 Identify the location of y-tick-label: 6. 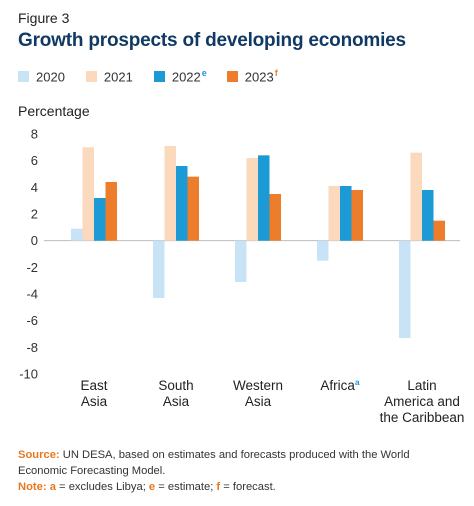
(34, 160).